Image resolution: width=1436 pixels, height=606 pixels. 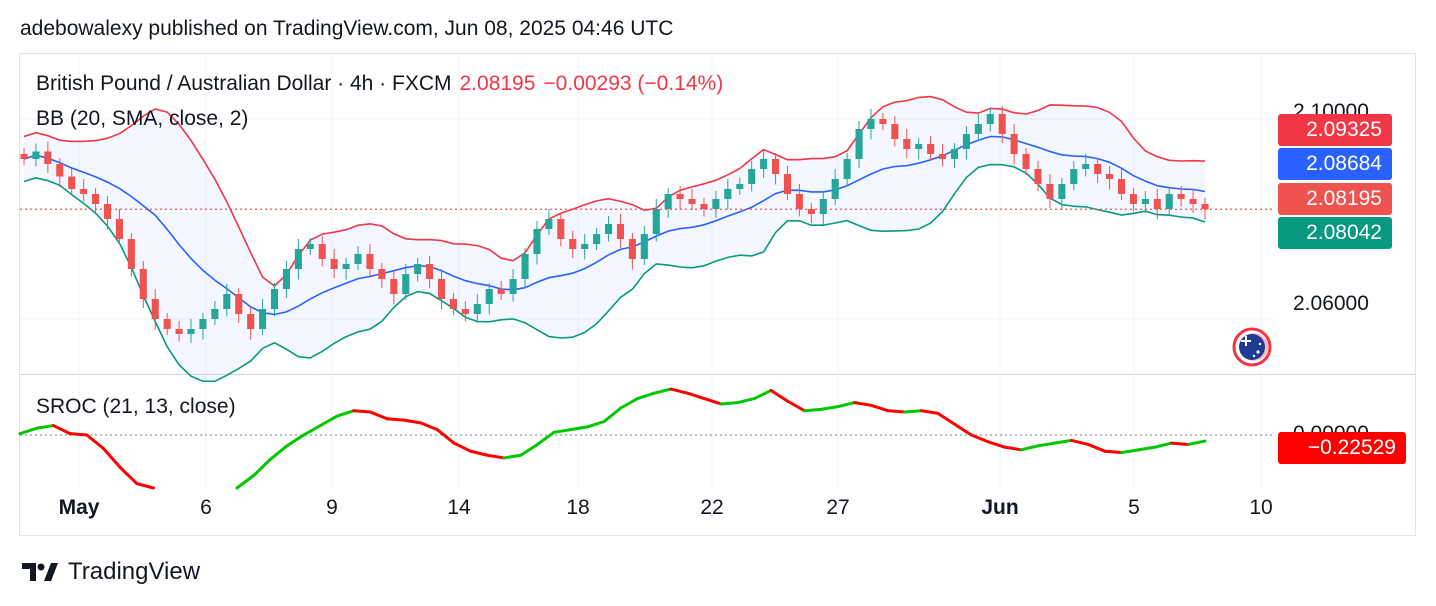 What do you see at coordinates (1342, 448) in the screenshot?
I see `badge-sroc: −0.22529` at bounding box center [1342, 448].